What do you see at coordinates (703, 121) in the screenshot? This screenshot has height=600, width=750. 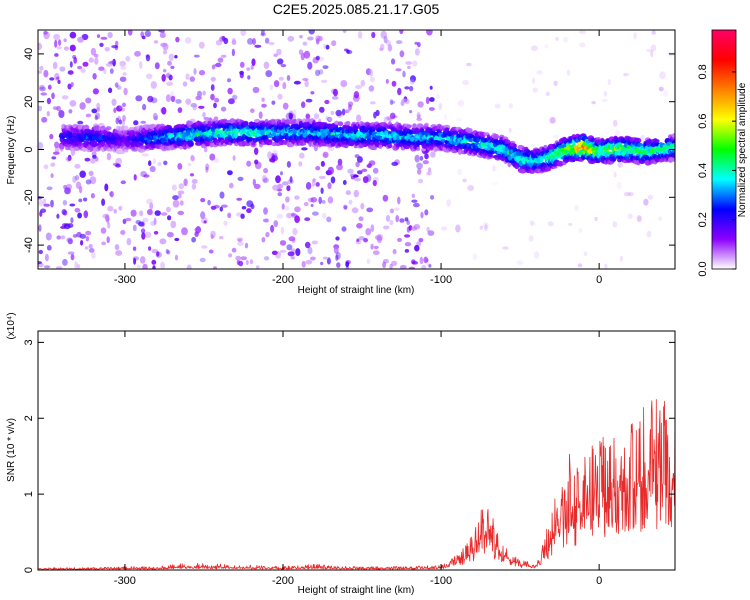 I see `colorbar-tick-label: 0.6` at bounding box center [703, 121].